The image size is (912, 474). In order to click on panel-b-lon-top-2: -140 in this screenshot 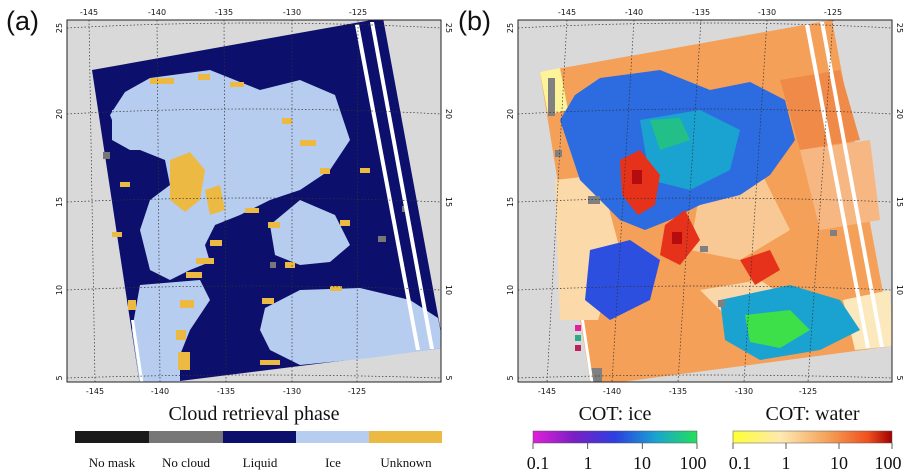, I will do `click(634, 12)`.